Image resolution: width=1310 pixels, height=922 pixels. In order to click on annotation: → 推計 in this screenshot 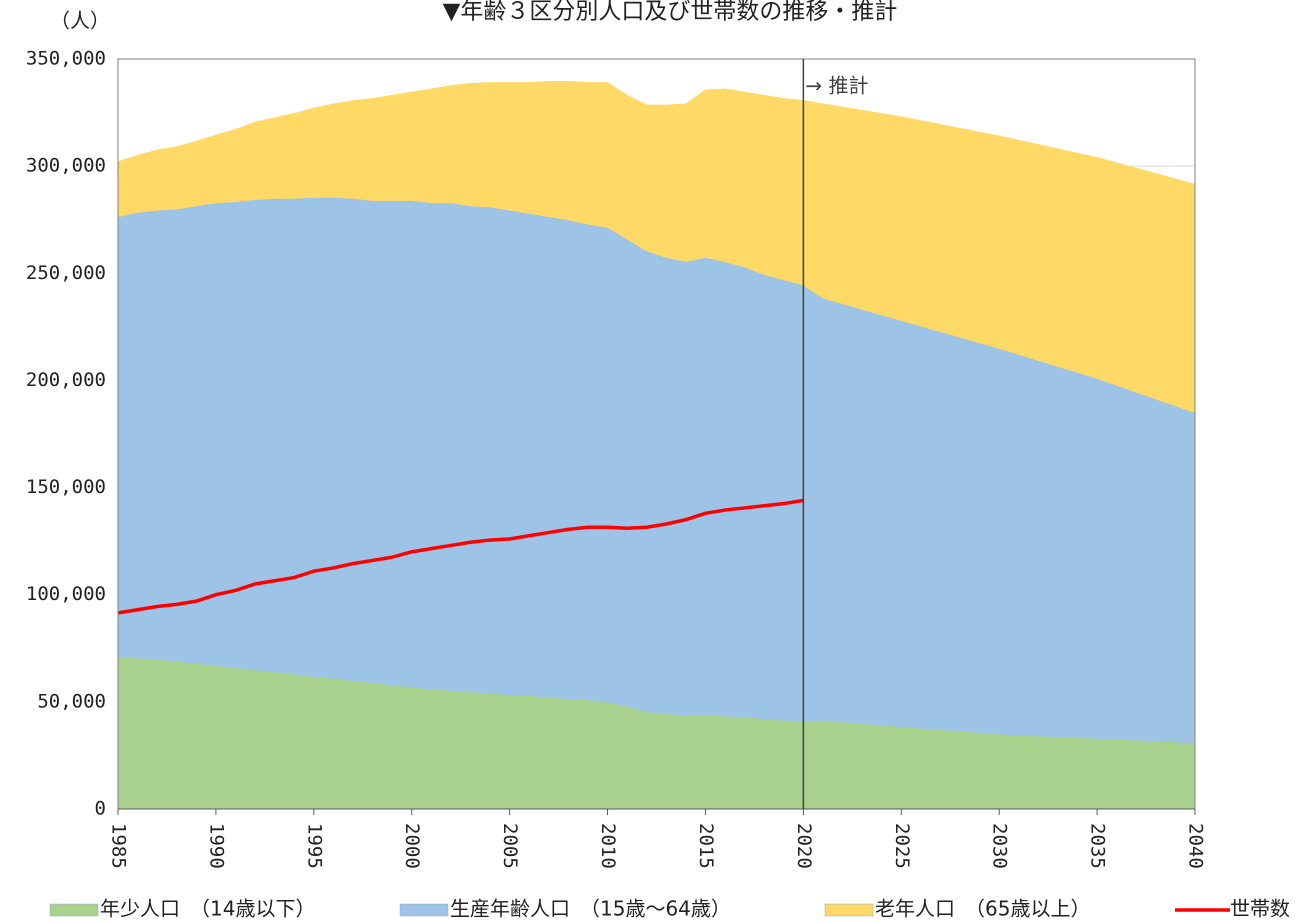, I will do `click(836, 86)`.